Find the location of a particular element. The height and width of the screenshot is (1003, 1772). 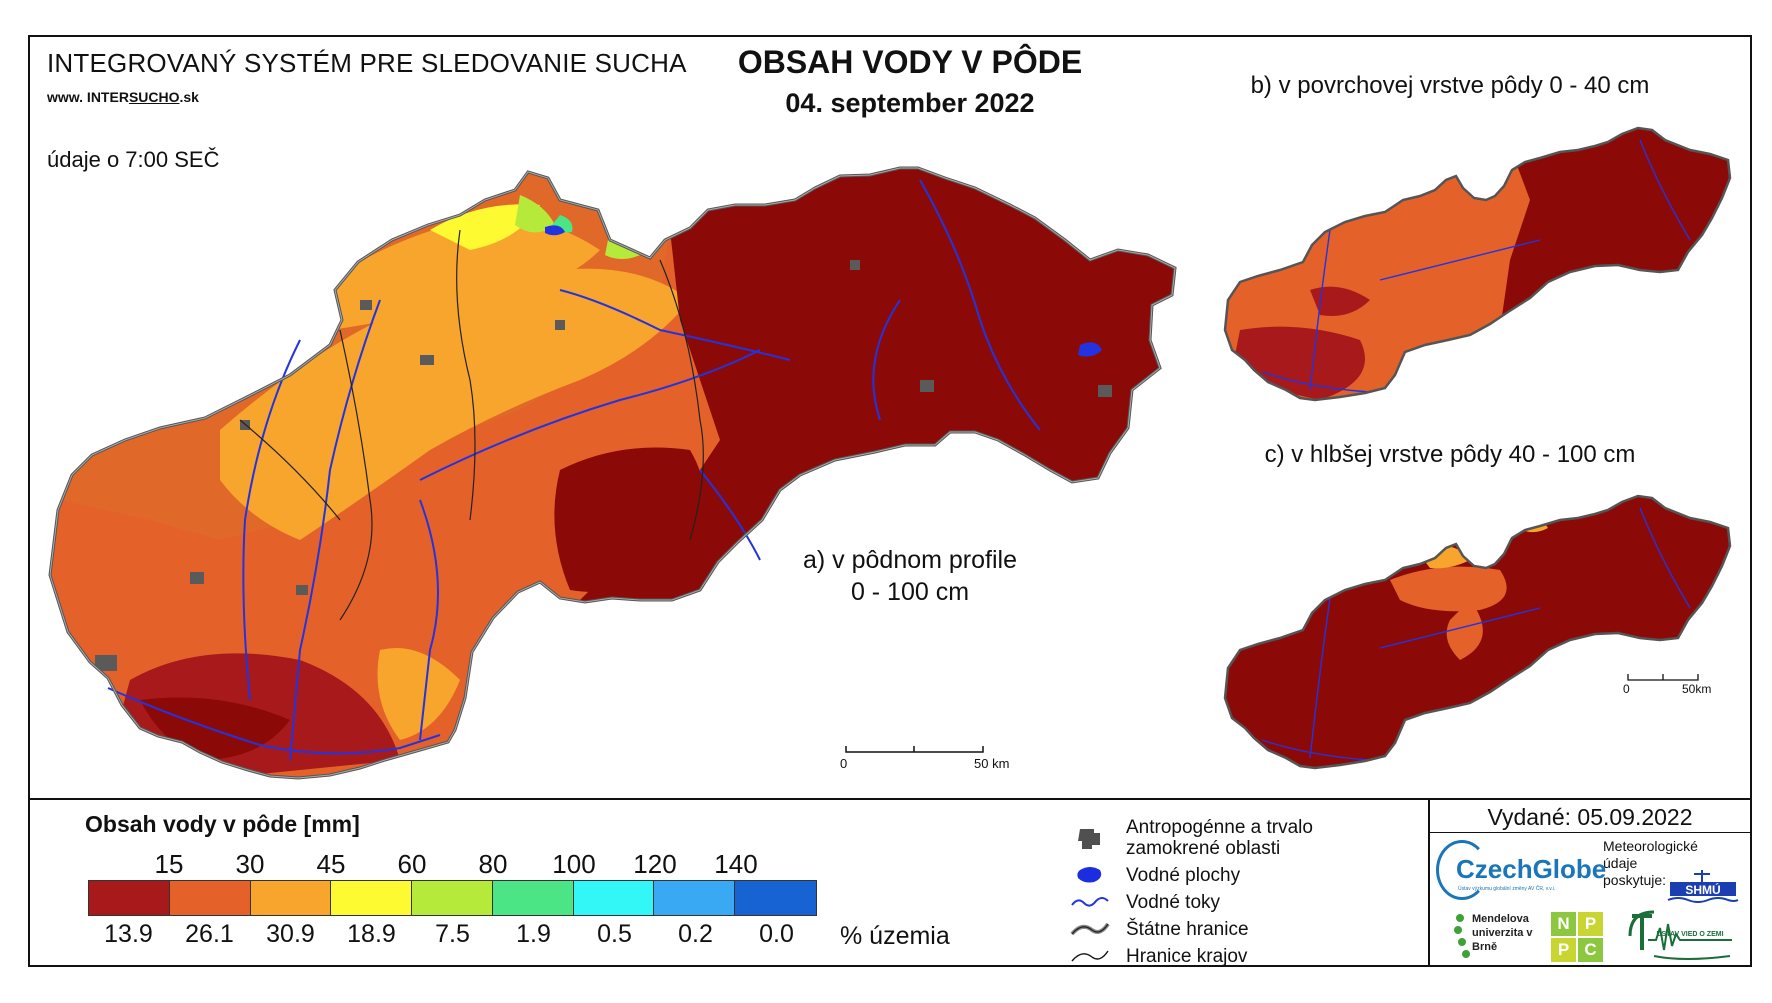

scale-small-start: 0 is located at coordinates (1626, 689).